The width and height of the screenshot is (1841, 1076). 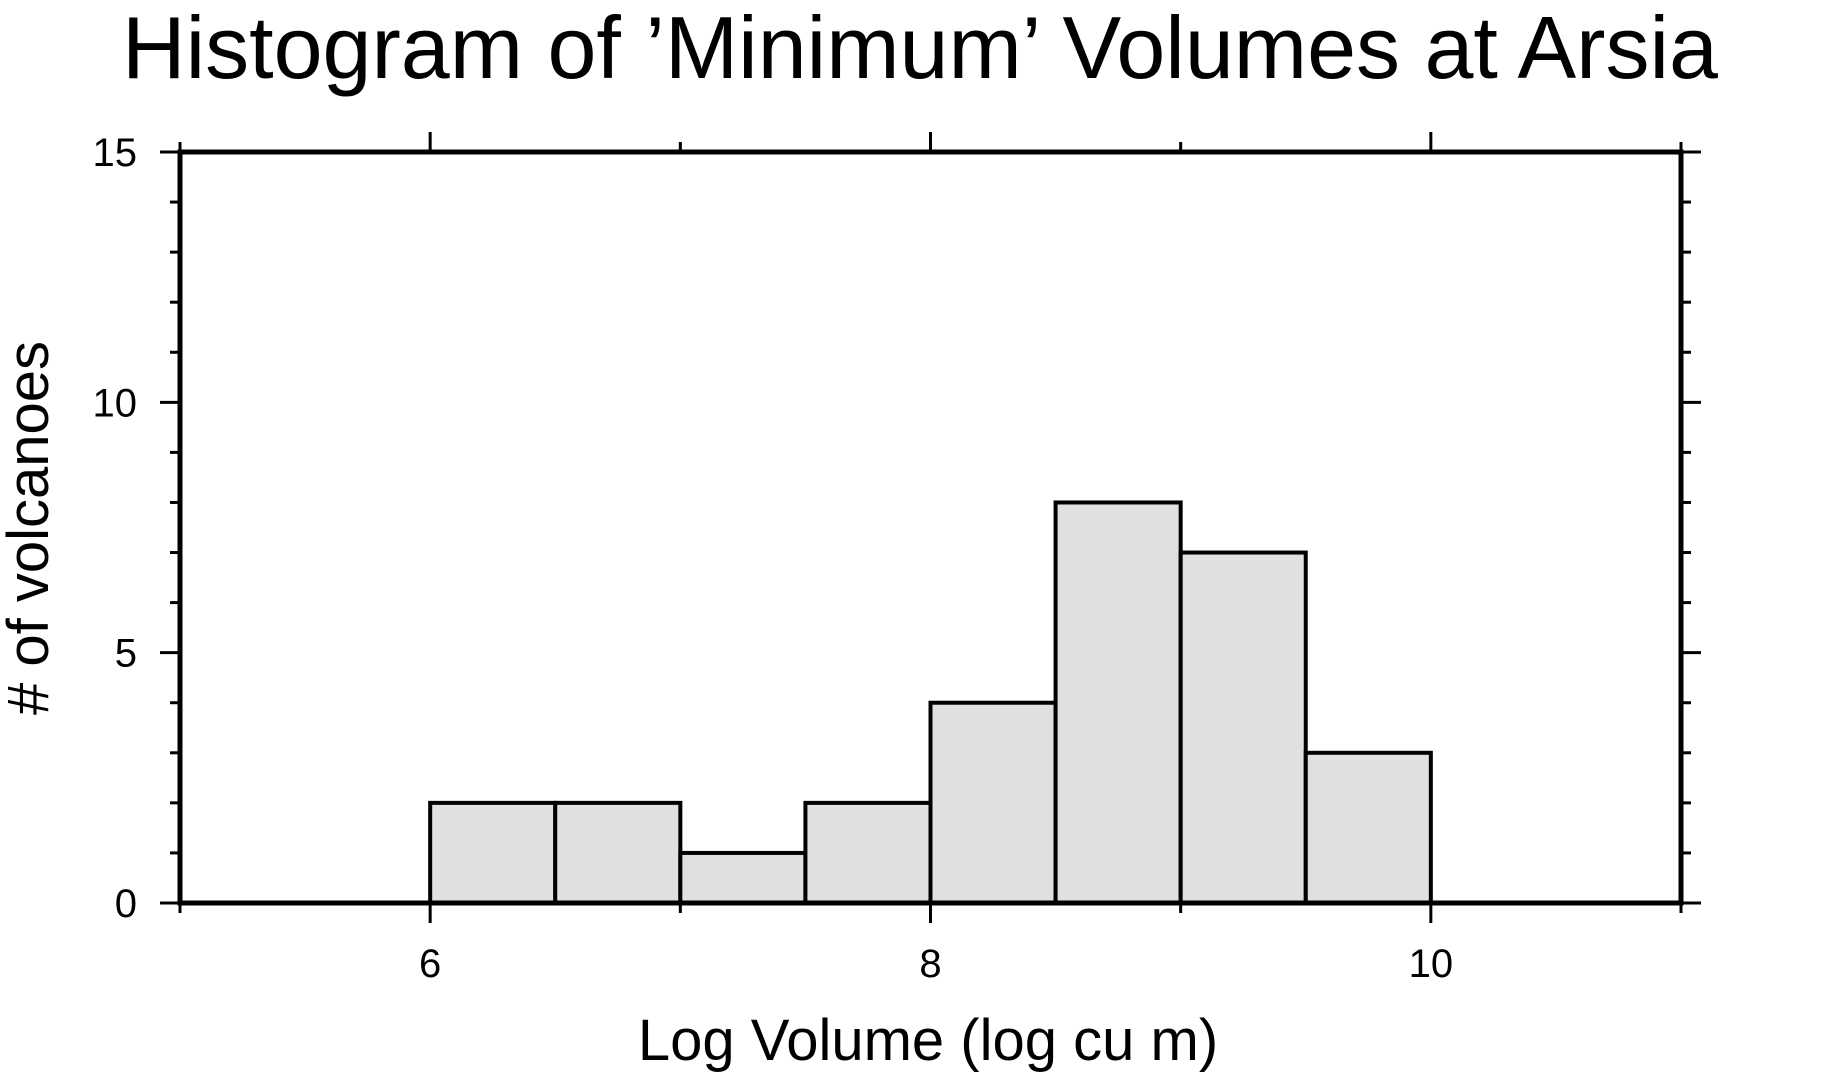 I want to click on x-tick-label: 8, so click(x=930, y=964).